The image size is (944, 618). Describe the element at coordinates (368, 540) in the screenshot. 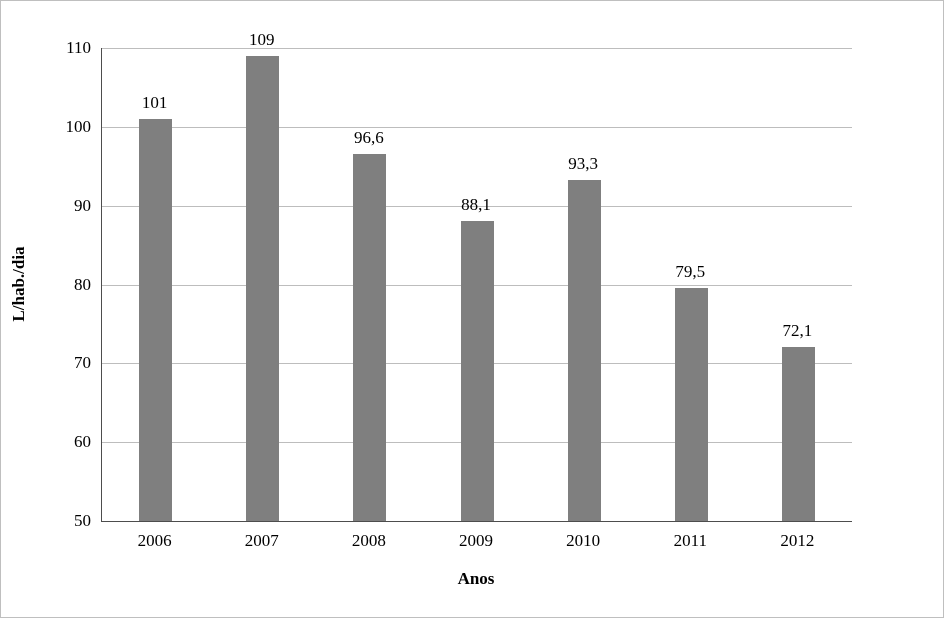

I see `x-tick-label: 2008` at that location.